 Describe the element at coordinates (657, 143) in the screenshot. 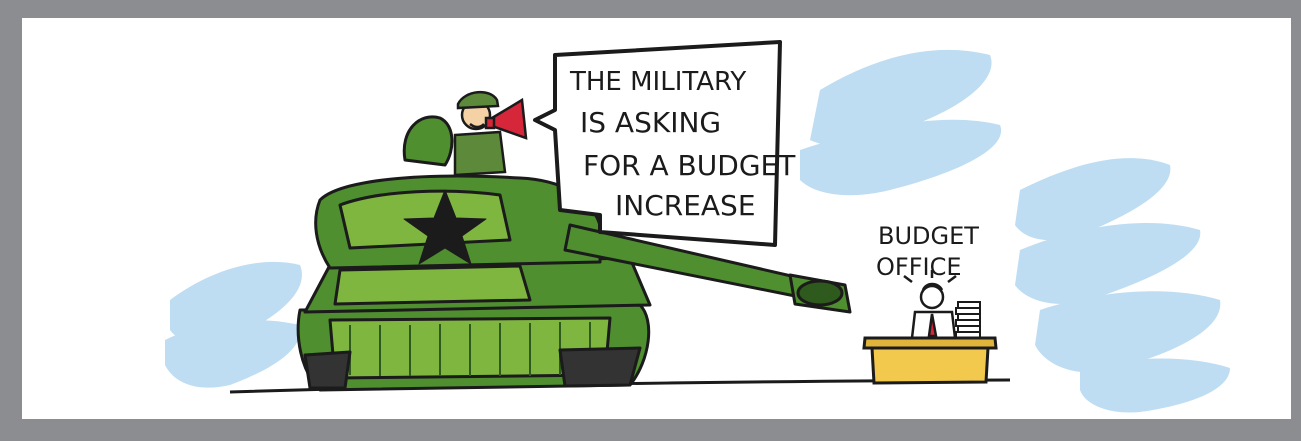

I see `speech-bubble` at that location.